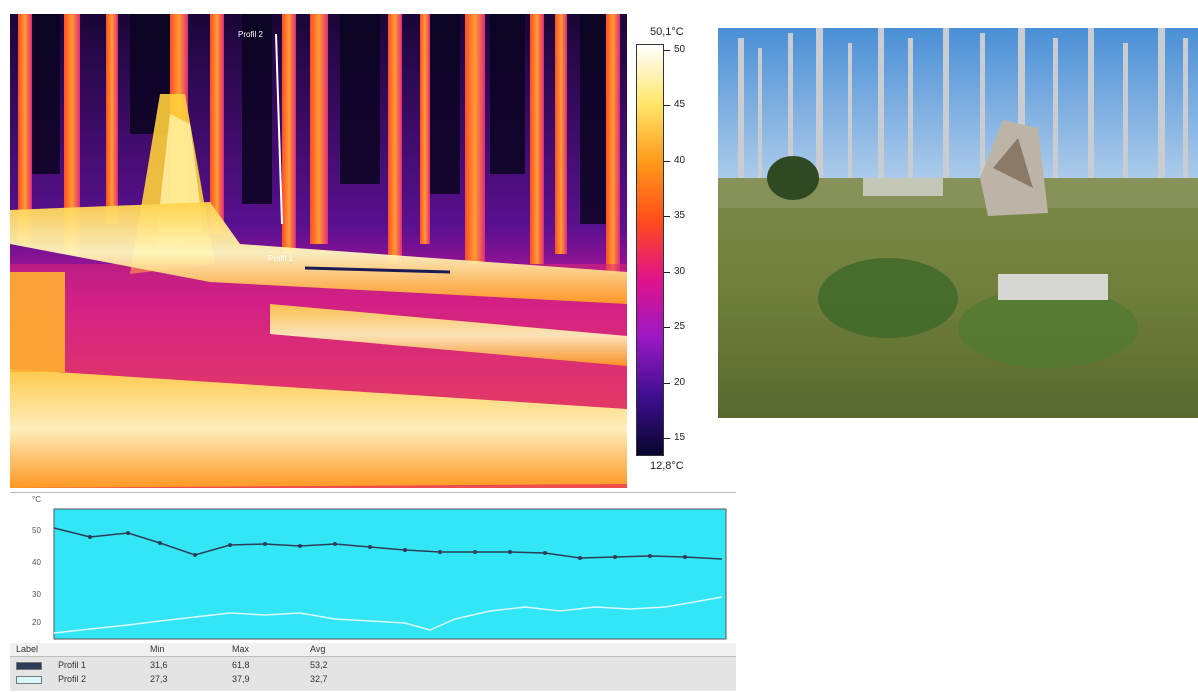  I want to click on scale-tick-45: 45, so click(677, 104).